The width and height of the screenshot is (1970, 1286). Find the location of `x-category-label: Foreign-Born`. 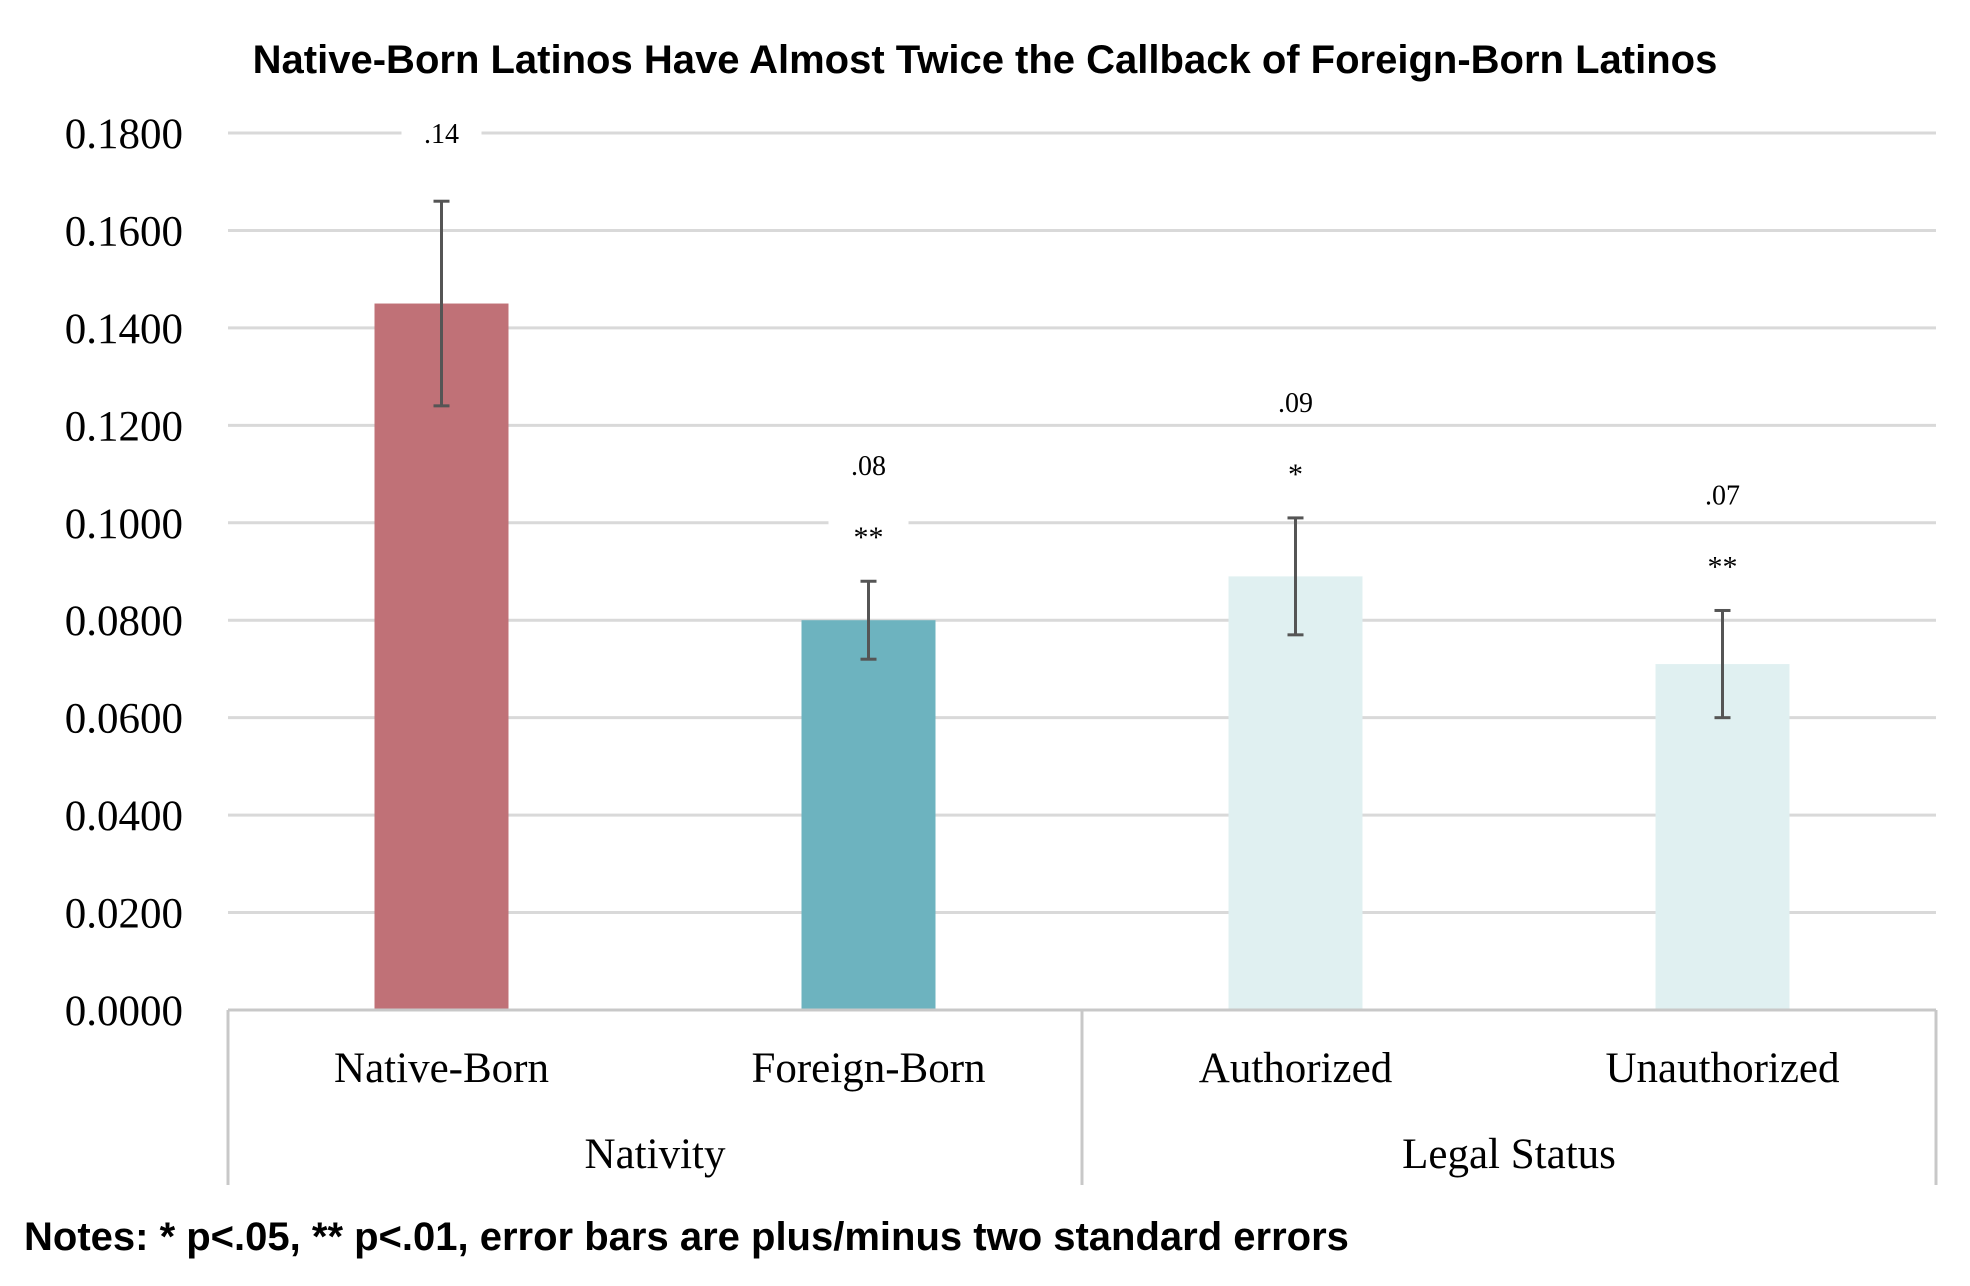

x-category-label: Foreign-Born is located at coordinates (868, 1068).